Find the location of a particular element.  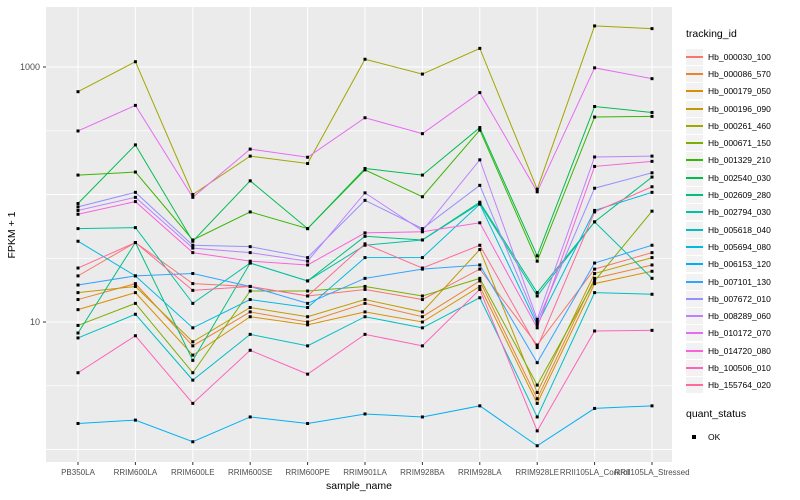

legend-item-Hb_005694_080: Hb_005694_080 is located at coordinates (742, 246).